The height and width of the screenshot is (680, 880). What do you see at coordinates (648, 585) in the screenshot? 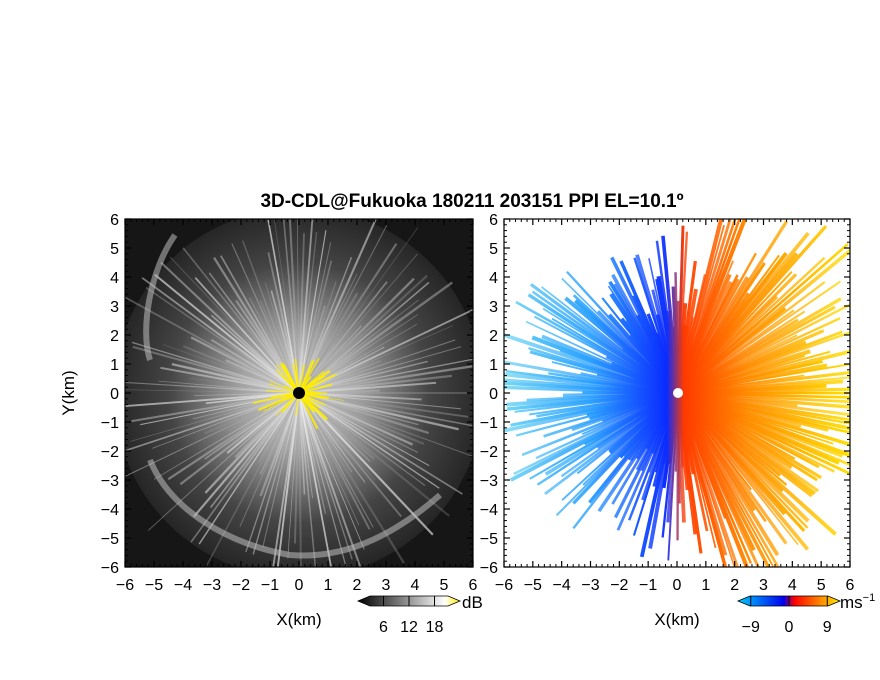
I see `velocity-xtick-label: −1` at bounding box center [648, 585].